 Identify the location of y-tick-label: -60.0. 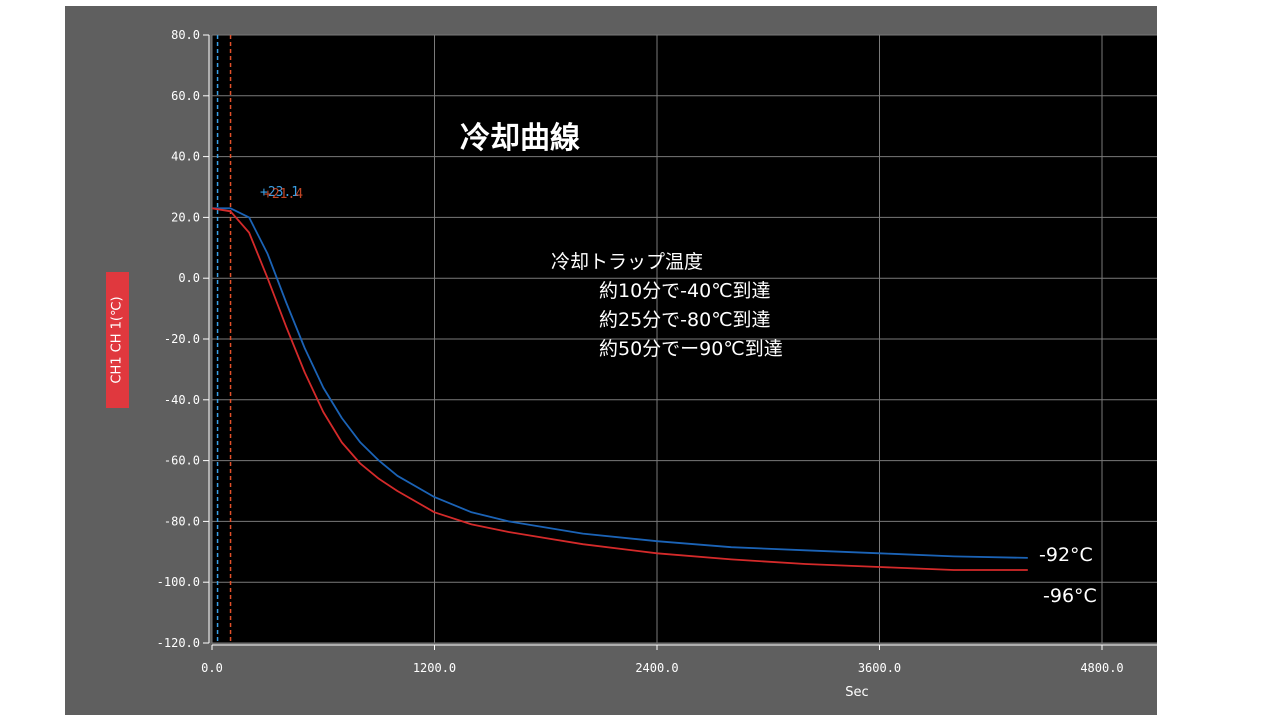
(182, 461).